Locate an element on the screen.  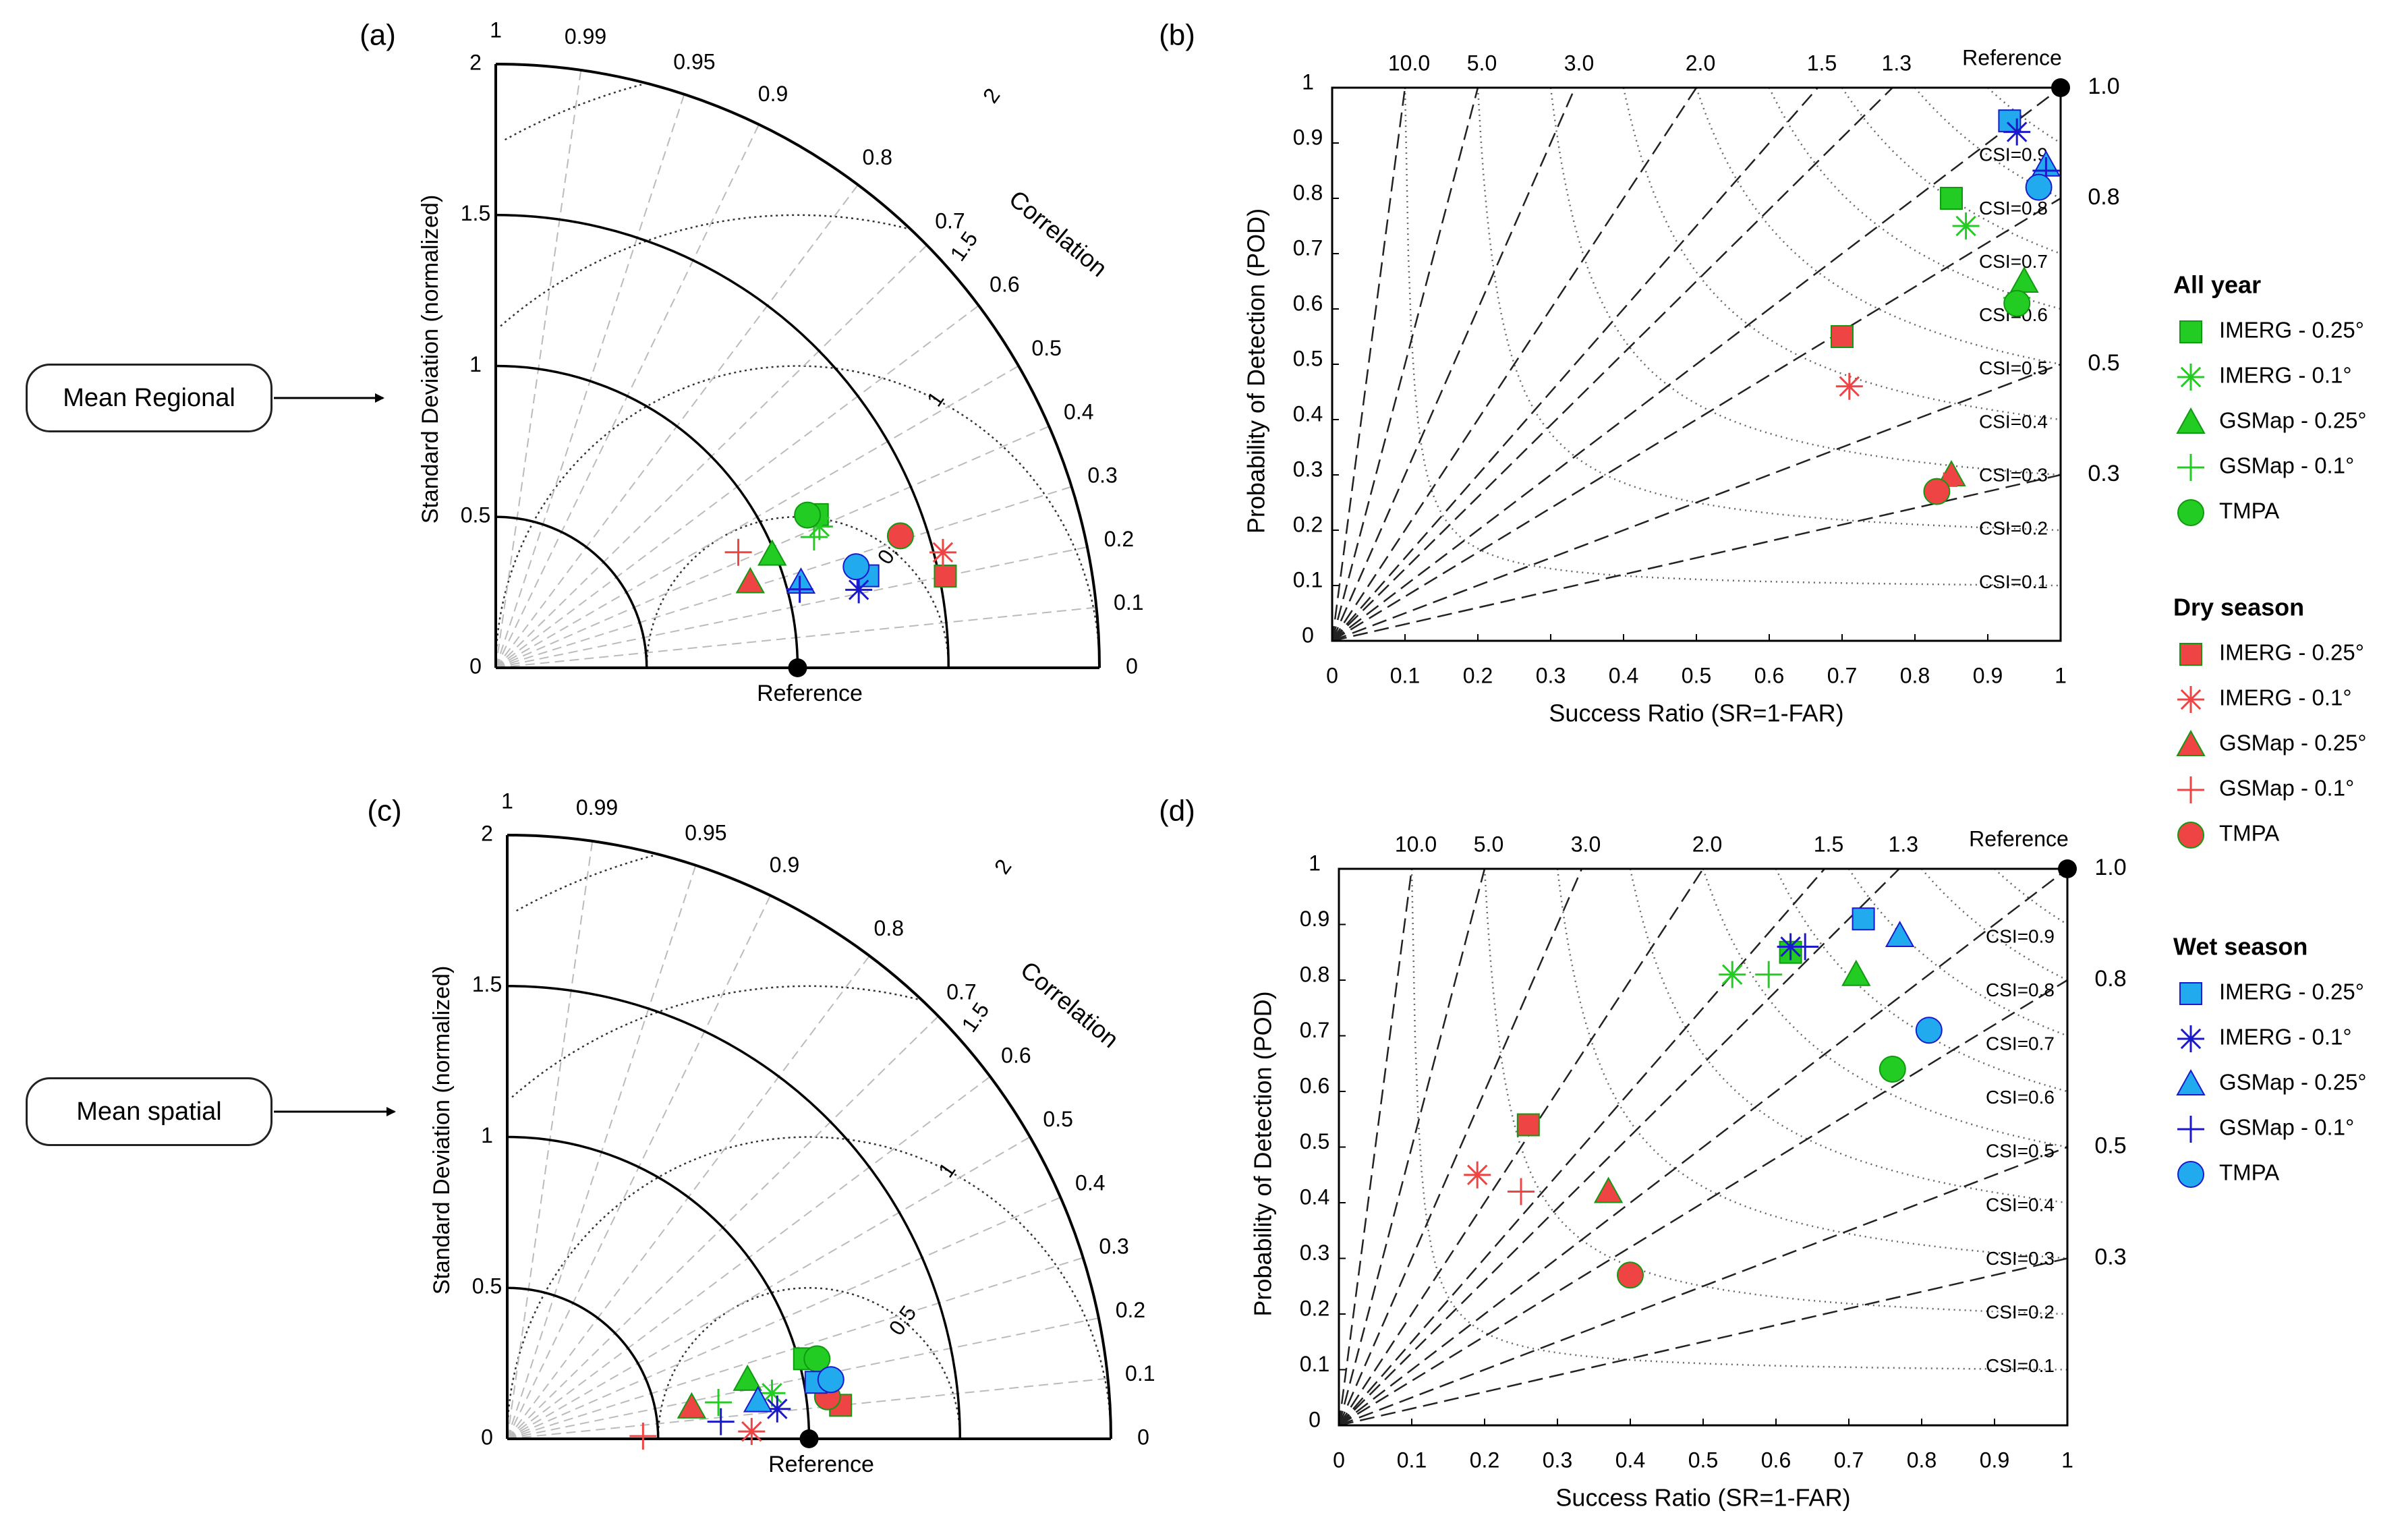
panel-d-x-tick: 0.9 is located at coordinates (1994, 1460).